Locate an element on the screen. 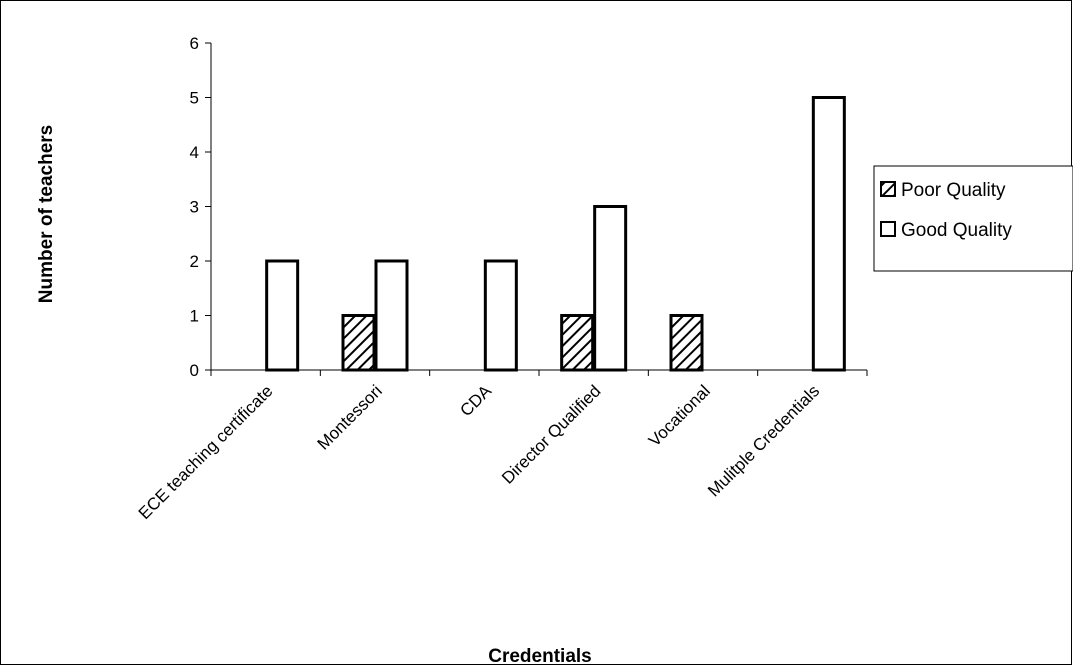  bar-good-quality-ece-teaching-certificate is located at coordinates (282, 315).